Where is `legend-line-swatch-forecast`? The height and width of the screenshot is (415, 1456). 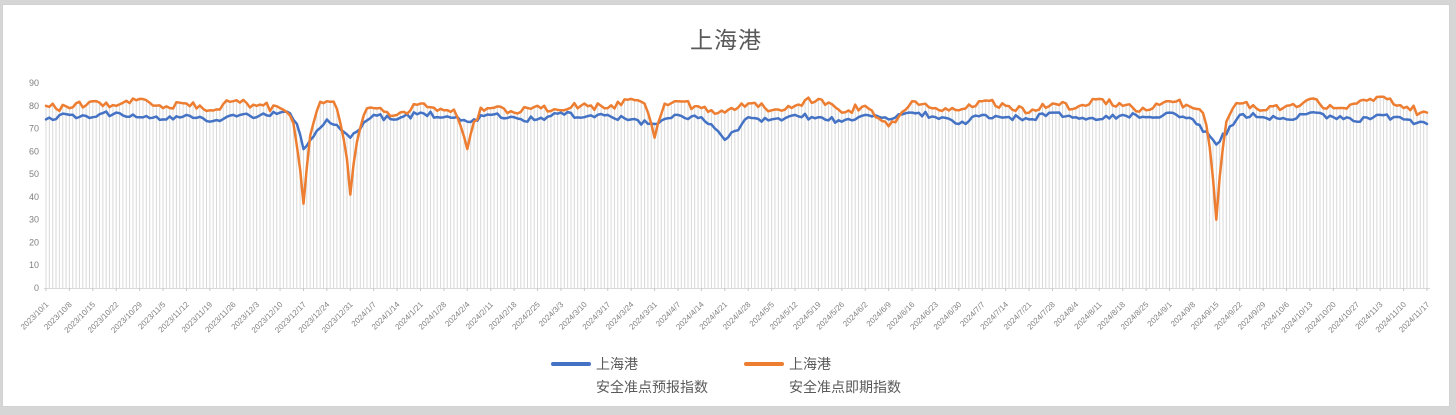
legend-line-swatch-forecast is located at coordinates (571, 364).